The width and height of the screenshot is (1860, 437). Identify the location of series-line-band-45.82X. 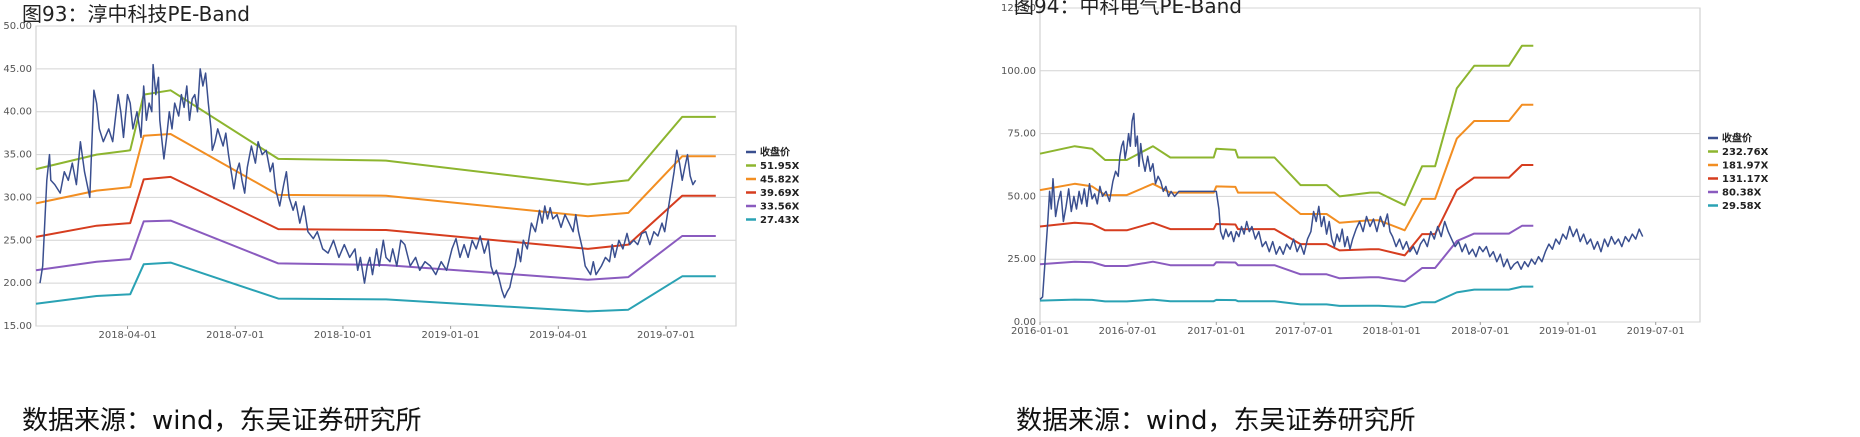
(375, 175).